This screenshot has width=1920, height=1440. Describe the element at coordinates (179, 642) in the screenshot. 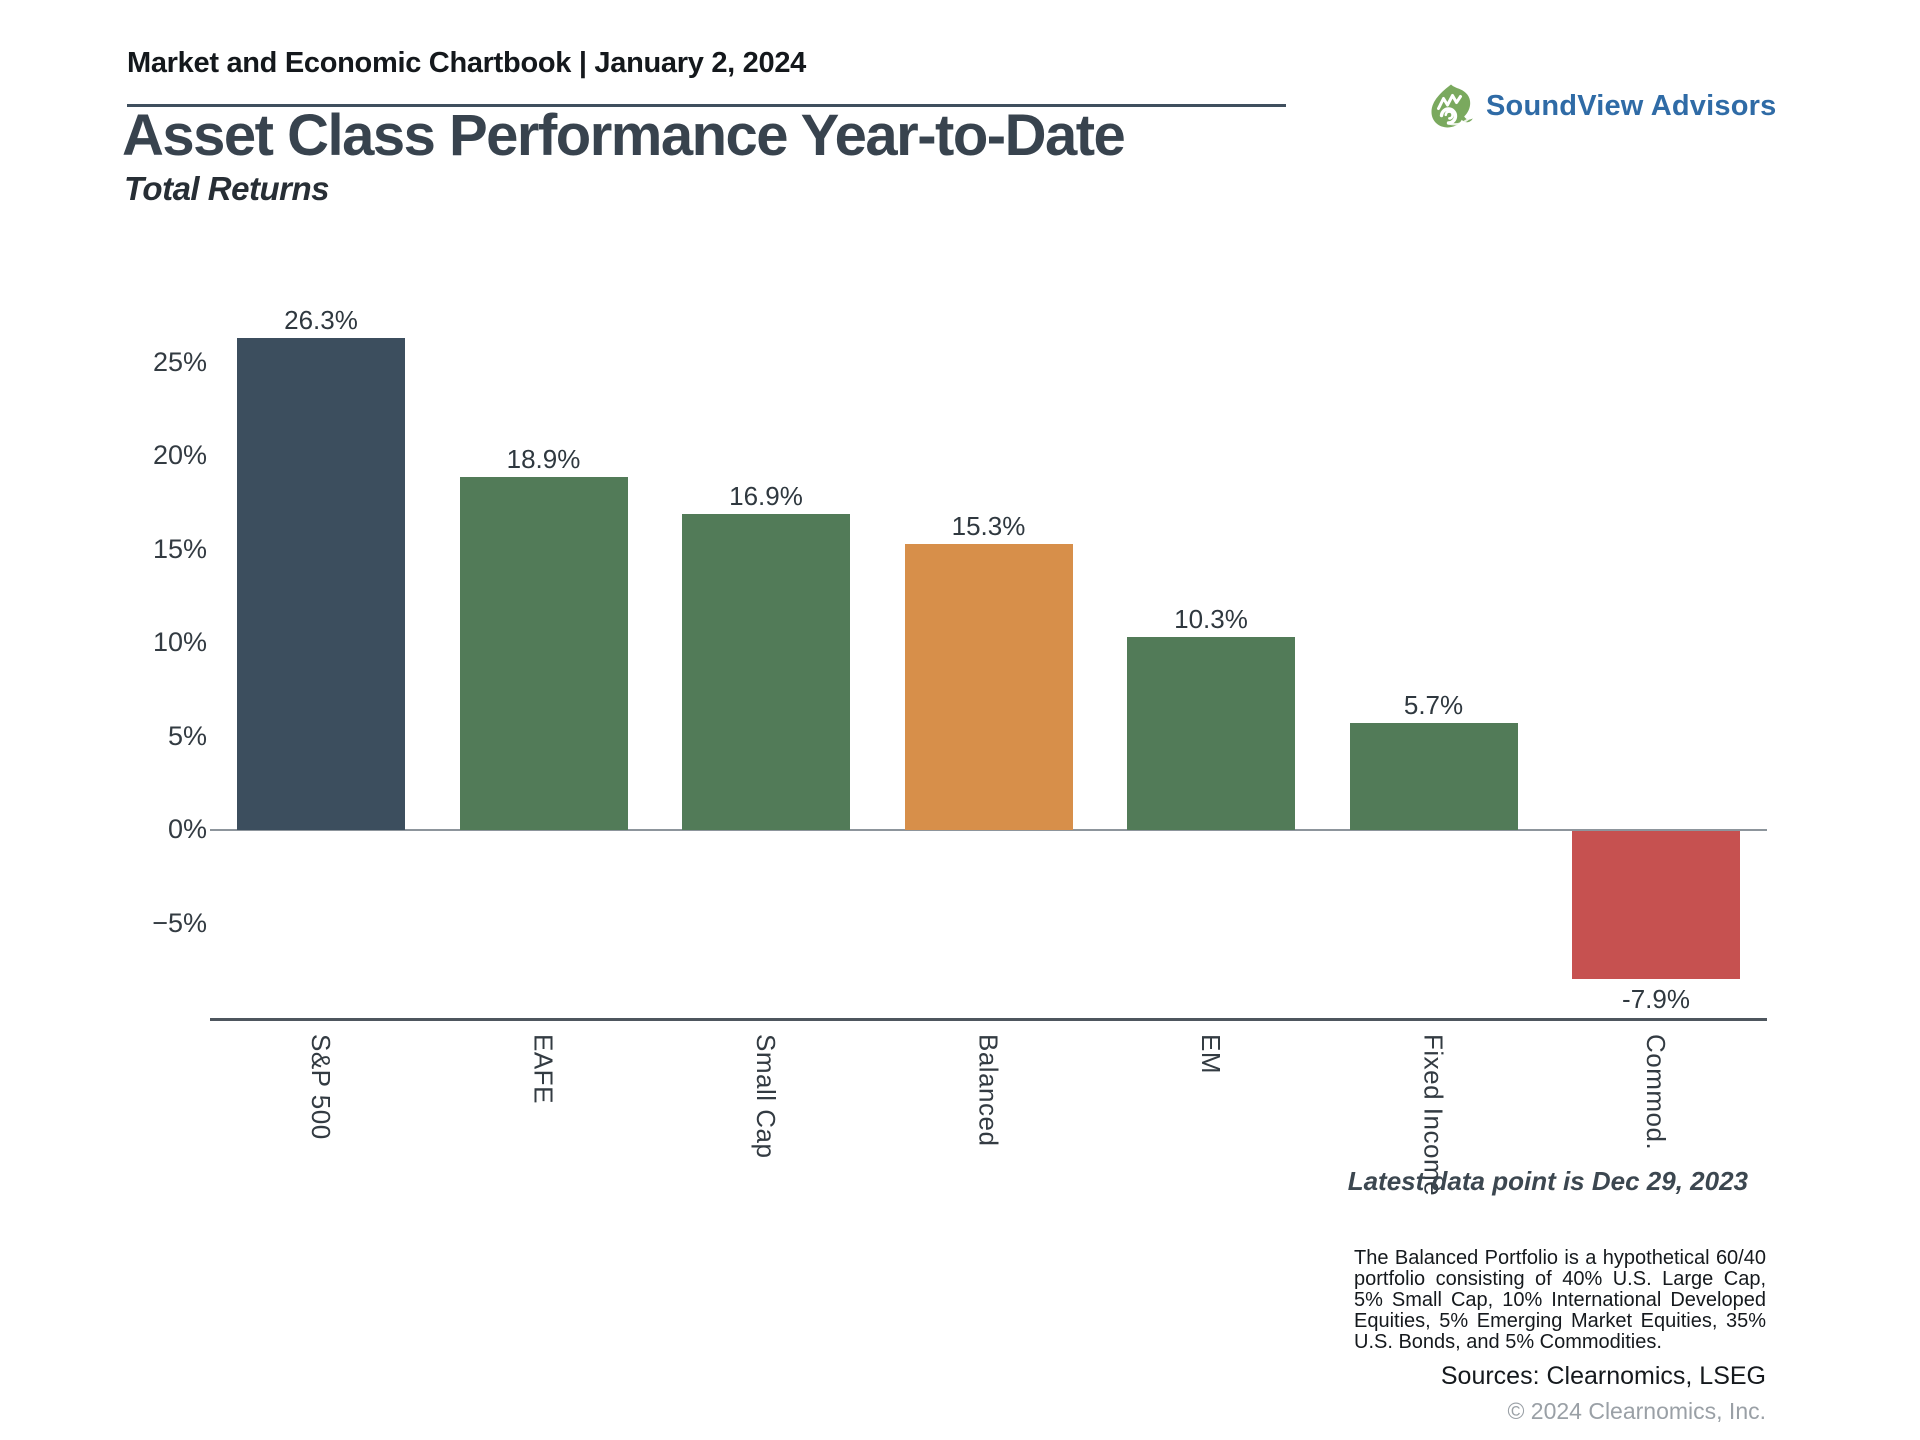

I see `y-axis-tick-10: 10%` at that location.